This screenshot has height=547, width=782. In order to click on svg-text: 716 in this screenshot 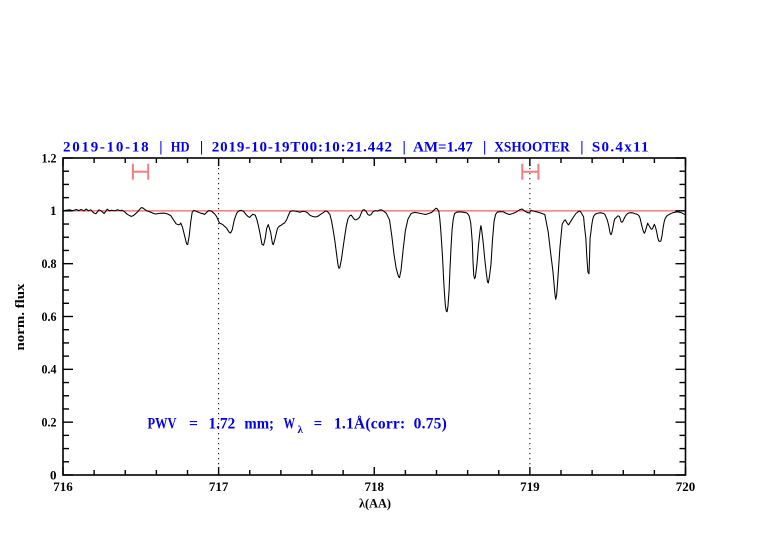, I will do `click(63, 486)`.